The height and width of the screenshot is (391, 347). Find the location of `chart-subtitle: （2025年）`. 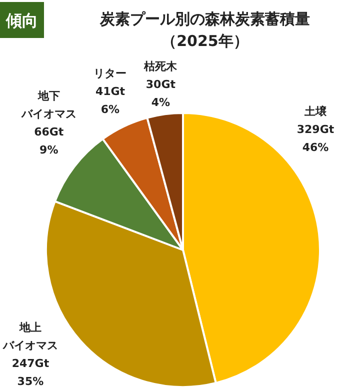

chart-subtitle: （2025年） is located at coordinates (205, 41).